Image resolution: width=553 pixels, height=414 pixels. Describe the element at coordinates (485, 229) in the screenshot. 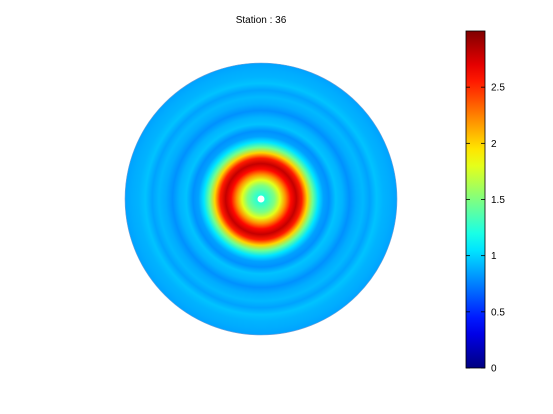

I see `colorbar-ticks: 0 0.5 1 1.5 2 2.5` at that location.